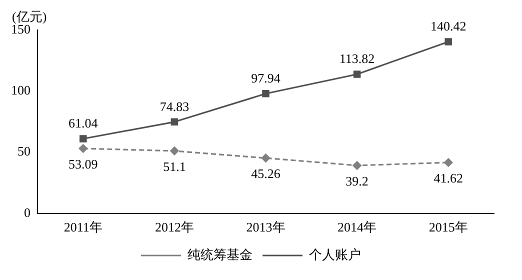 This screenshot has height=280, width=522. What do you see at coordinates (174, 166) in the screenshot?
I see `data-label: 51.1` at bounding box center [174, 166].